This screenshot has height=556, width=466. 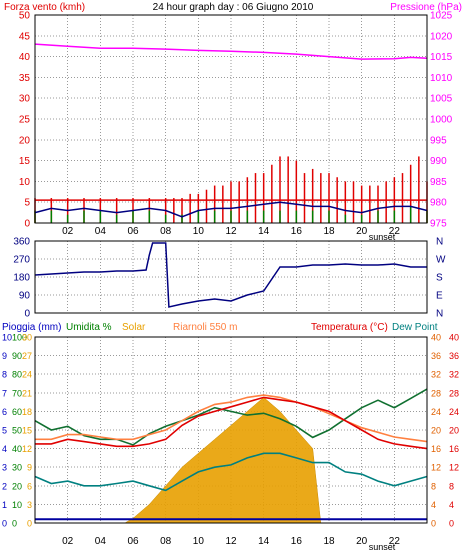 What do you see at coordinates (27, 314) in the screenshot?
I see `direction-tick-label: 0` at bounding box center [27, 314].